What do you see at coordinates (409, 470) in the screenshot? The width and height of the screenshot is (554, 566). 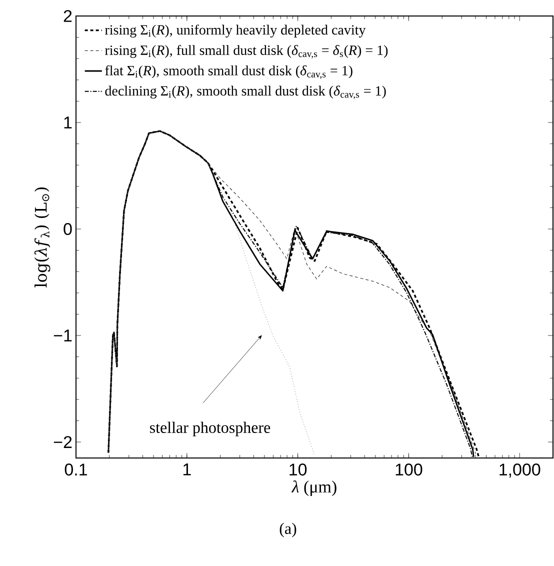 I see `x-tick-label: 100` at bounding box center [409, 470].